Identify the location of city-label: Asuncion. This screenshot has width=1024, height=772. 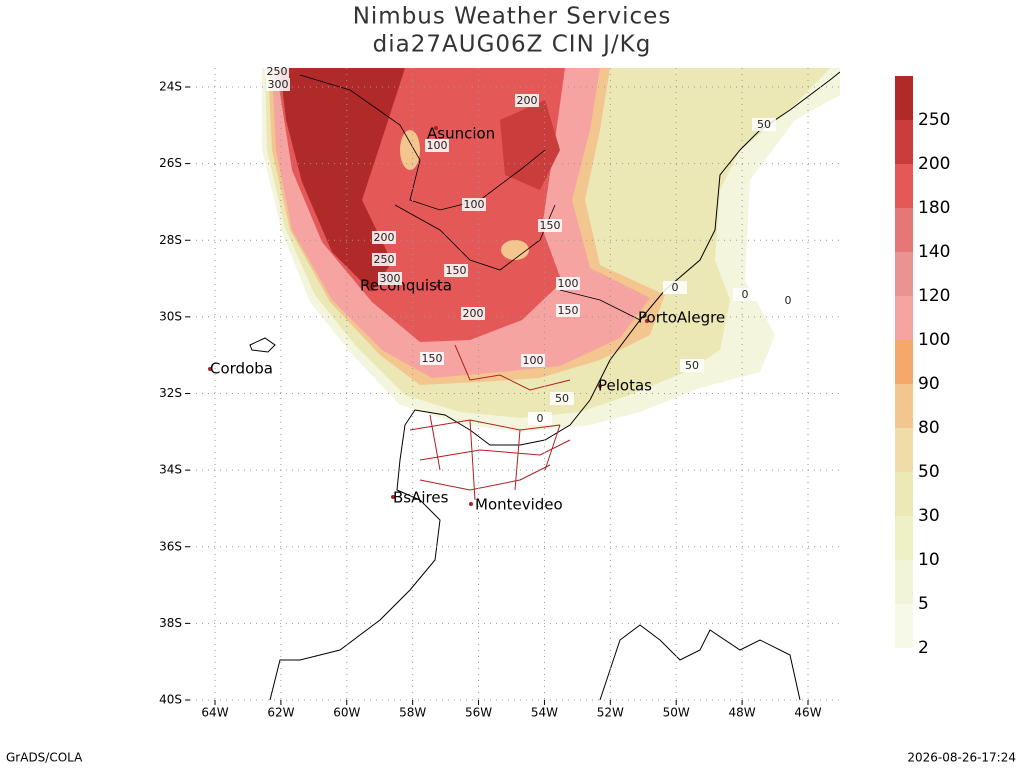
(461, 134).